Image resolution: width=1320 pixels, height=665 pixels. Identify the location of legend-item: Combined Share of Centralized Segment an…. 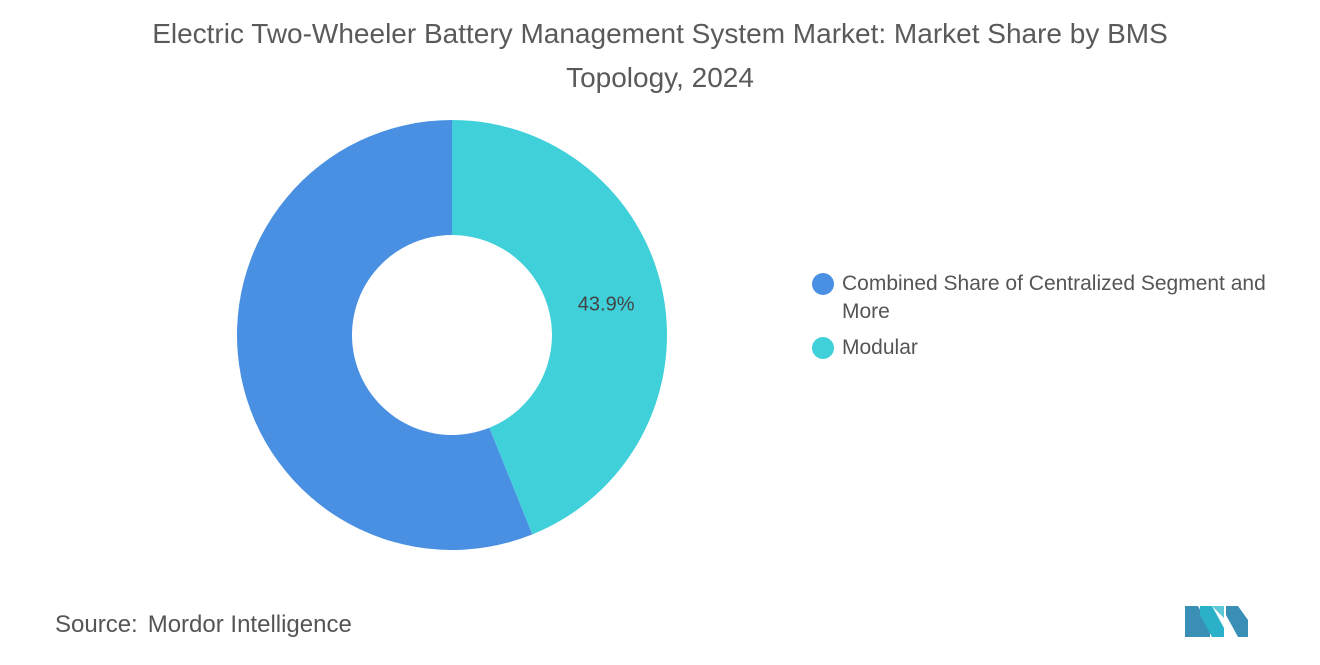
(1057, 298).